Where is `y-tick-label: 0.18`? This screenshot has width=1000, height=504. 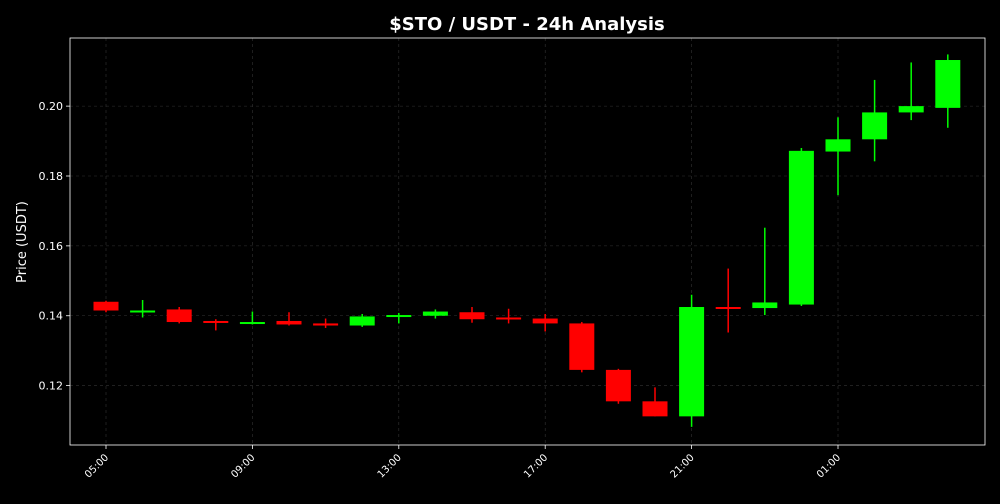
y-tick-label: 0.18 is located at coordinates (51, 176).